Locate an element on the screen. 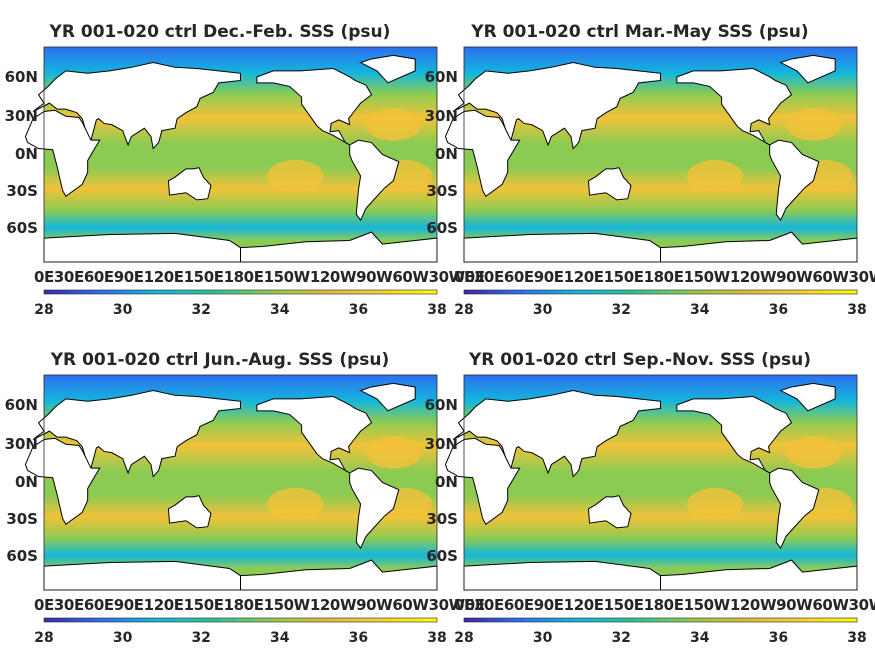  latitude-label: 0N is located at coordinates (26, 154).